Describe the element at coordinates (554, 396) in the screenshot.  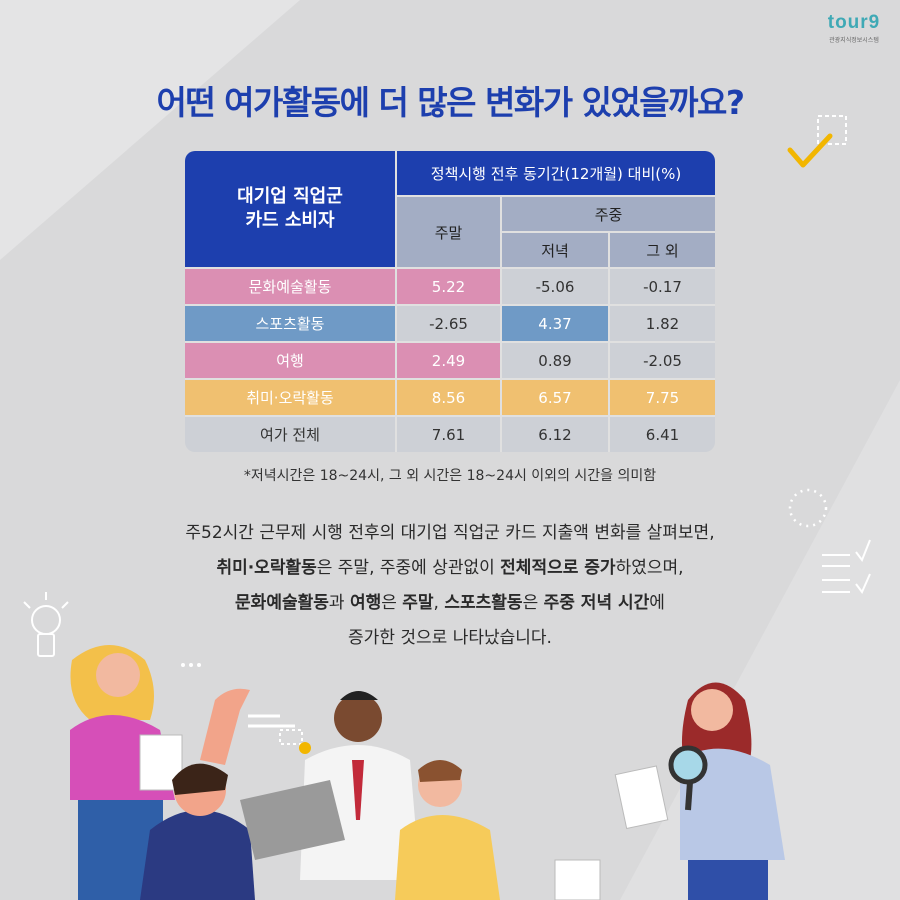
I see `evening-value: 6.57` at that location.